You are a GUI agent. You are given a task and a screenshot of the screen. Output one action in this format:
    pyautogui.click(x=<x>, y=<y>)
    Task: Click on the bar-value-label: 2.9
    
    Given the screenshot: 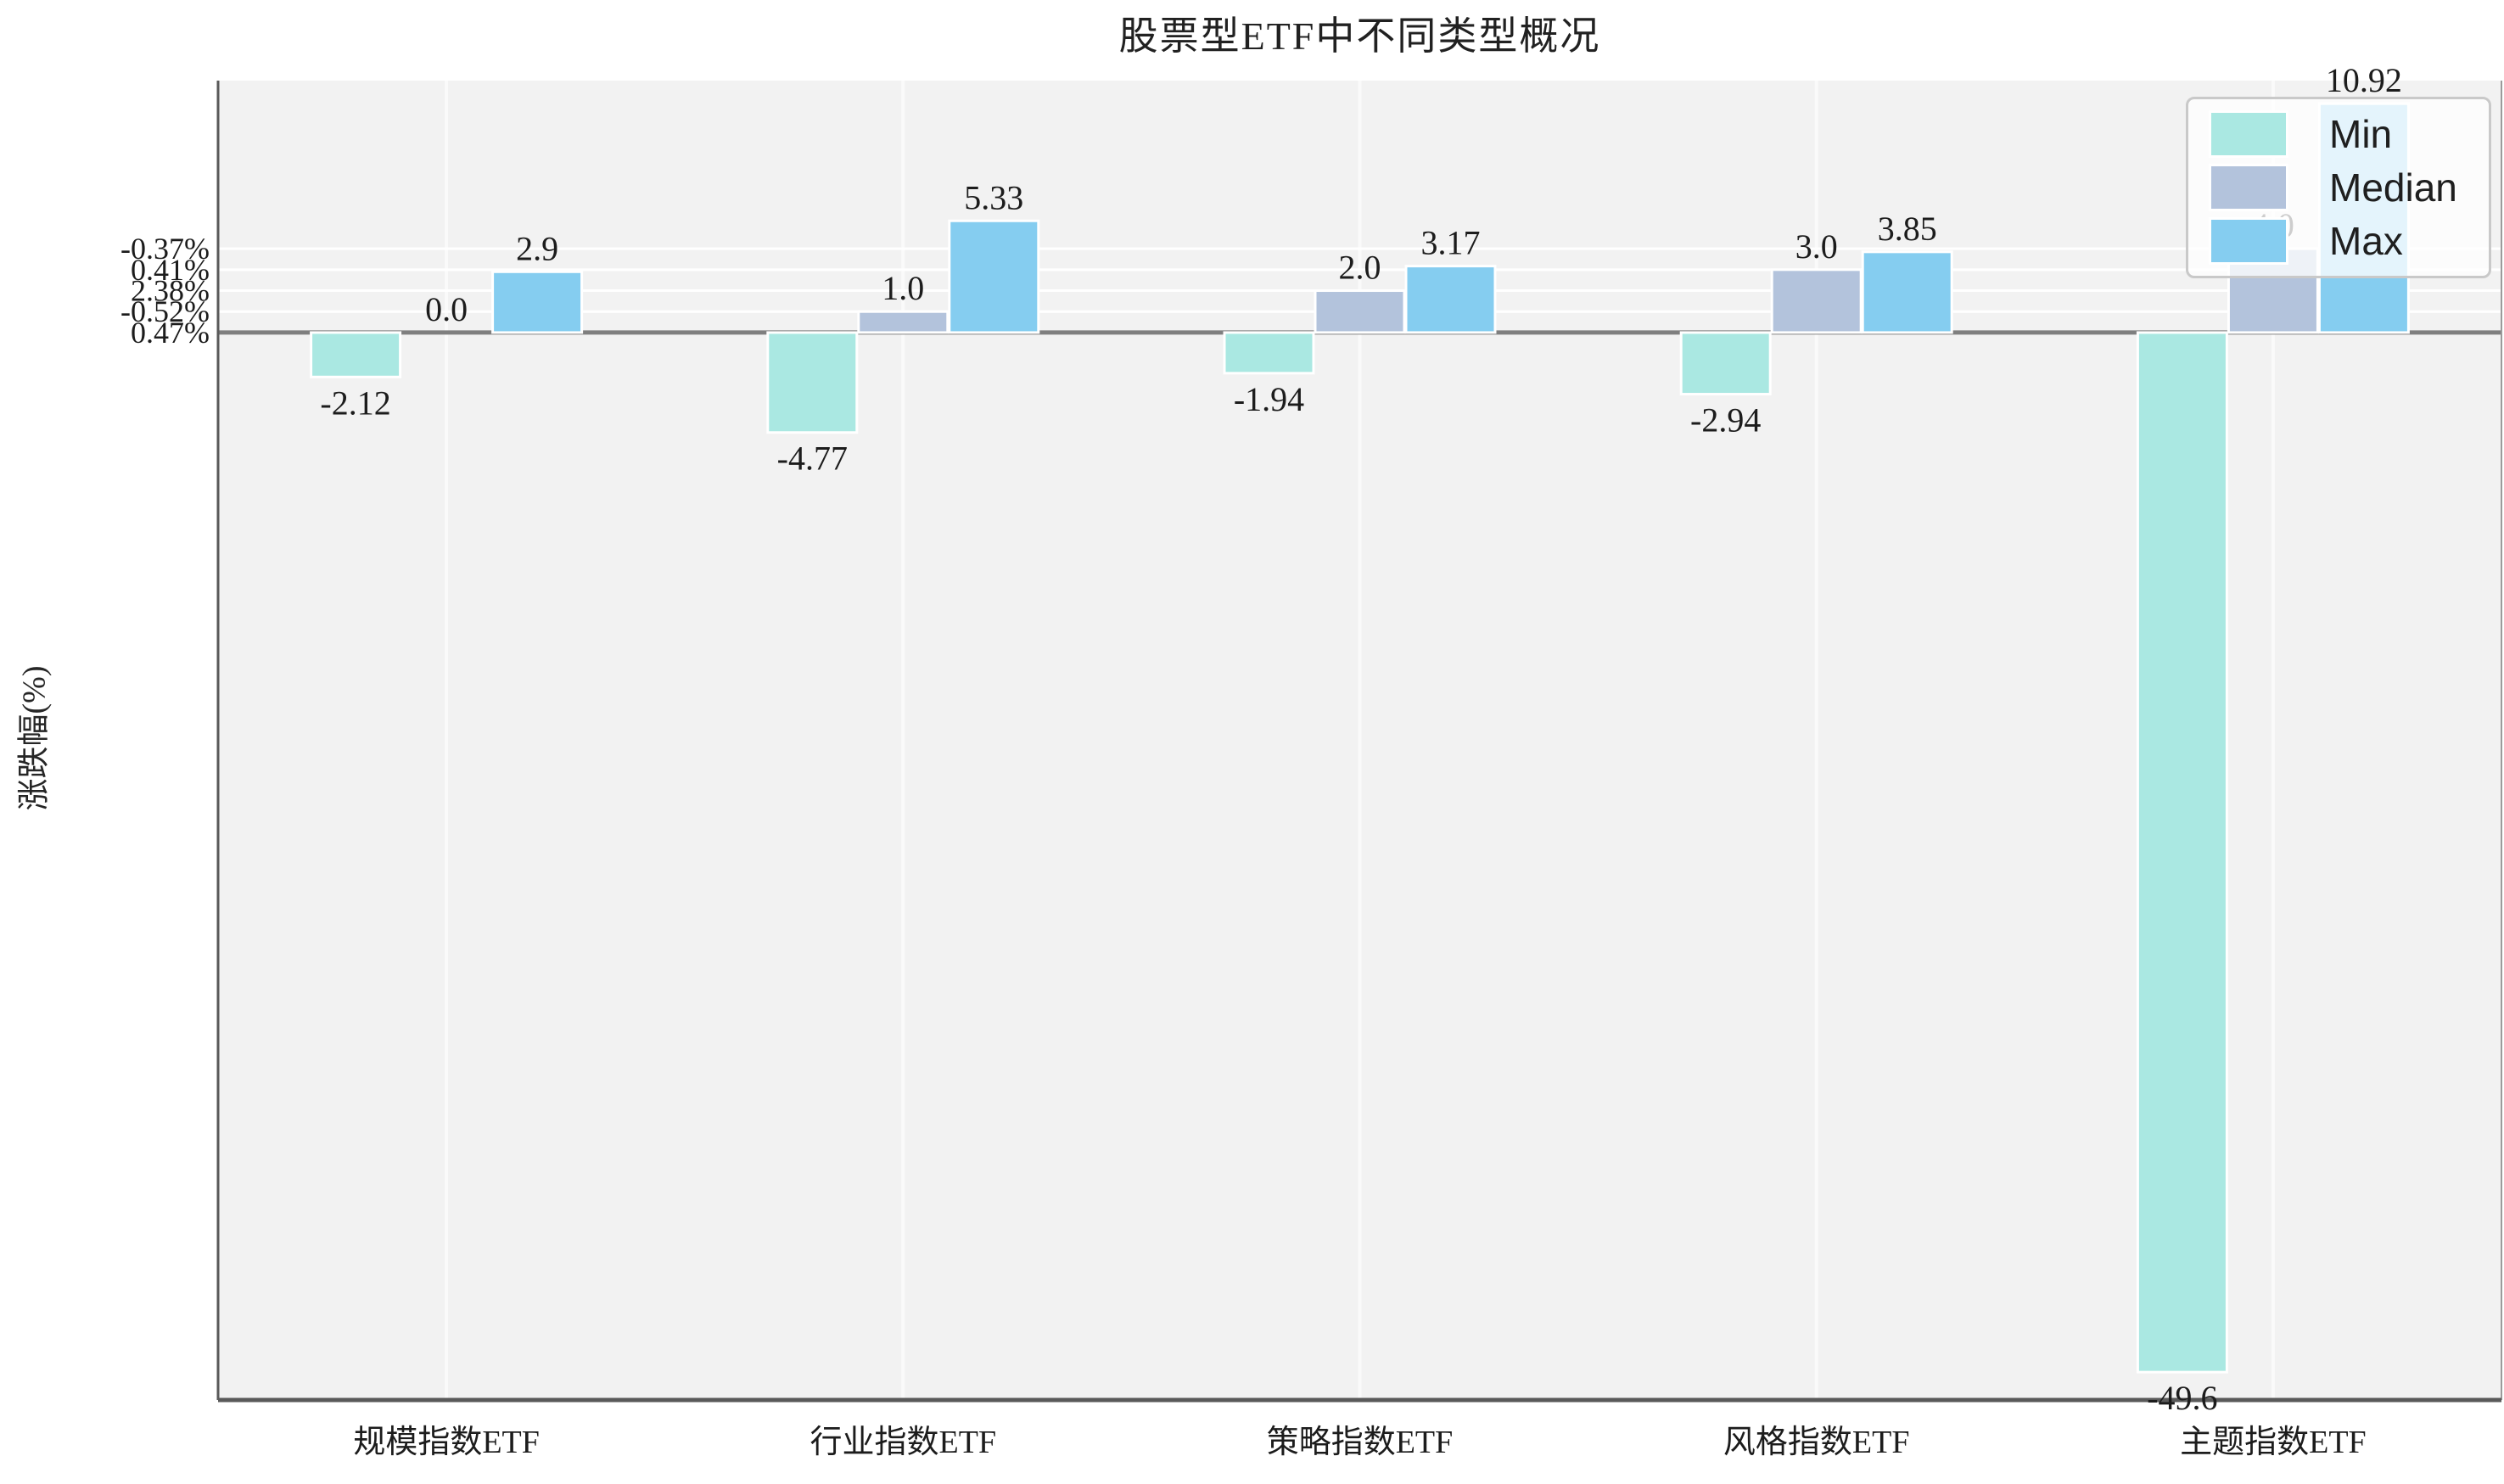 What is the action you would take?
    pyautogui.click(x=537, y=248)
    